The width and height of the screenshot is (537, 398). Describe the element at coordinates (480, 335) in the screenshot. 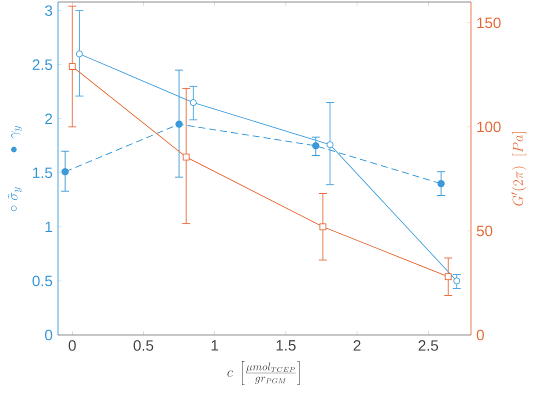

I see `y2-tick-label: 0` at that location.